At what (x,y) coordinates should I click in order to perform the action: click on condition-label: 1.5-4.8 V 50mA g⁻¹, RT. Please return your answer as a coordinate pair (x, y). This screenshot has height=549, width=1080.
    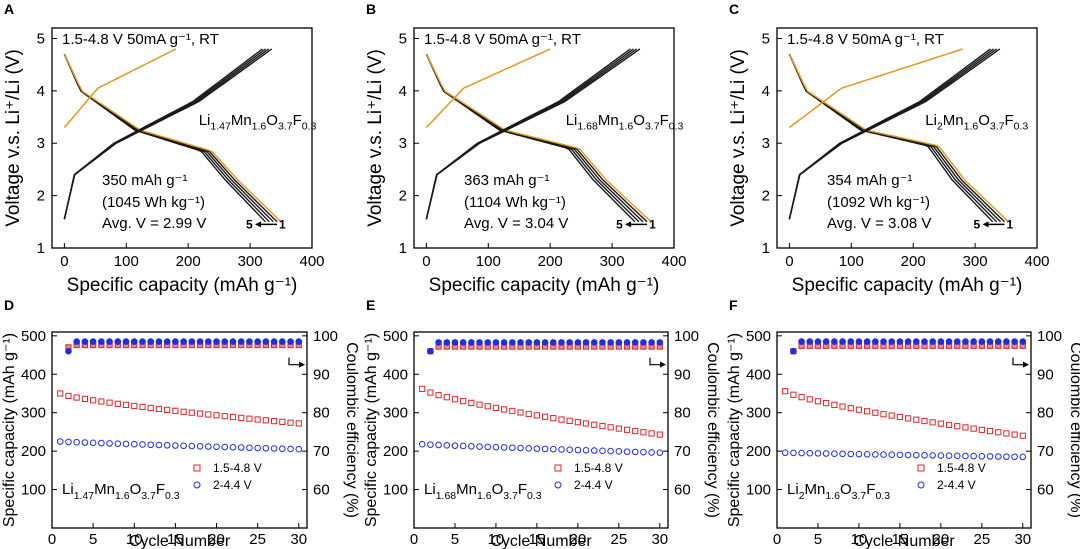
    Looking at the image, I should click on (140, 39).